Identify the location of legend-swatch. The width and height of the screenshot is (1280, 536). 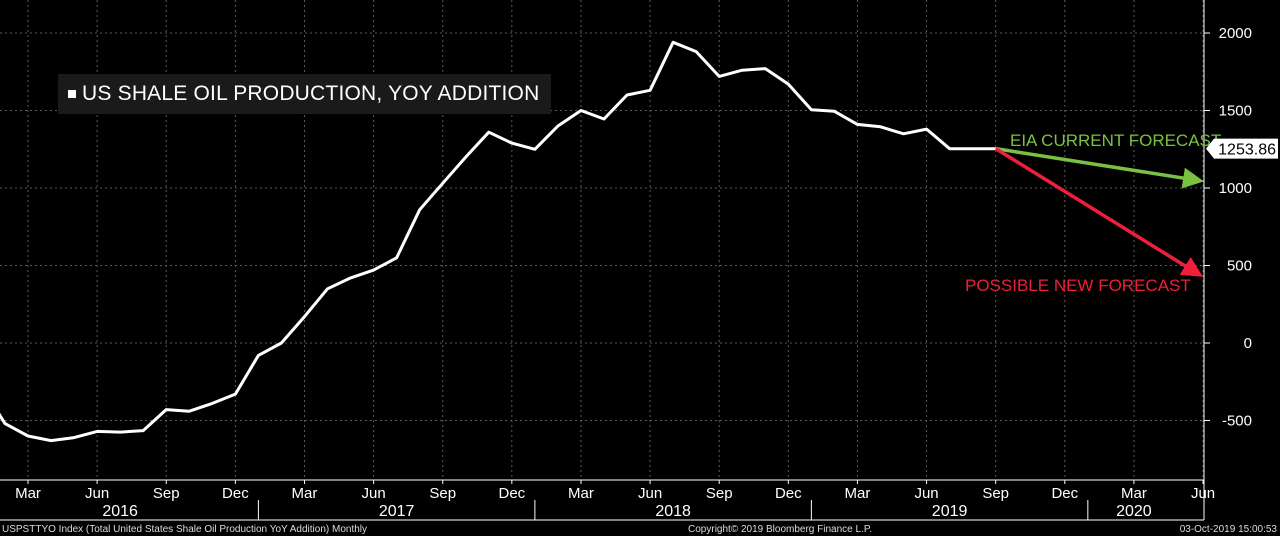
(72, 94).